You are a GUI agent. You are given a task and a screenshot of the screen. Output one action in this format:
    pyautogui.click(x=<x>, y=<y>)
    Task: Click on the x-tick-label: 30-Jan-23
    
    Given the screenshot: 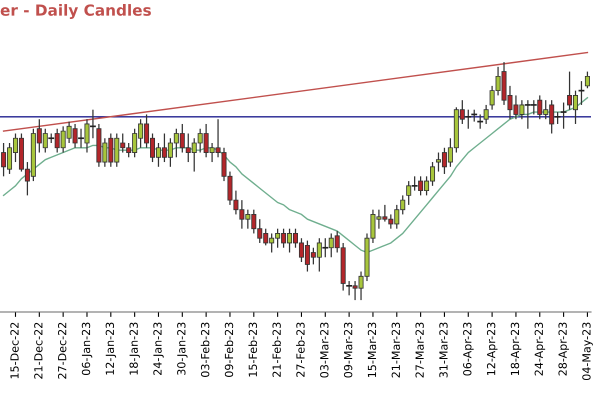 What is the action you would take?
    pyautogui.click(x=182, y=348)
    